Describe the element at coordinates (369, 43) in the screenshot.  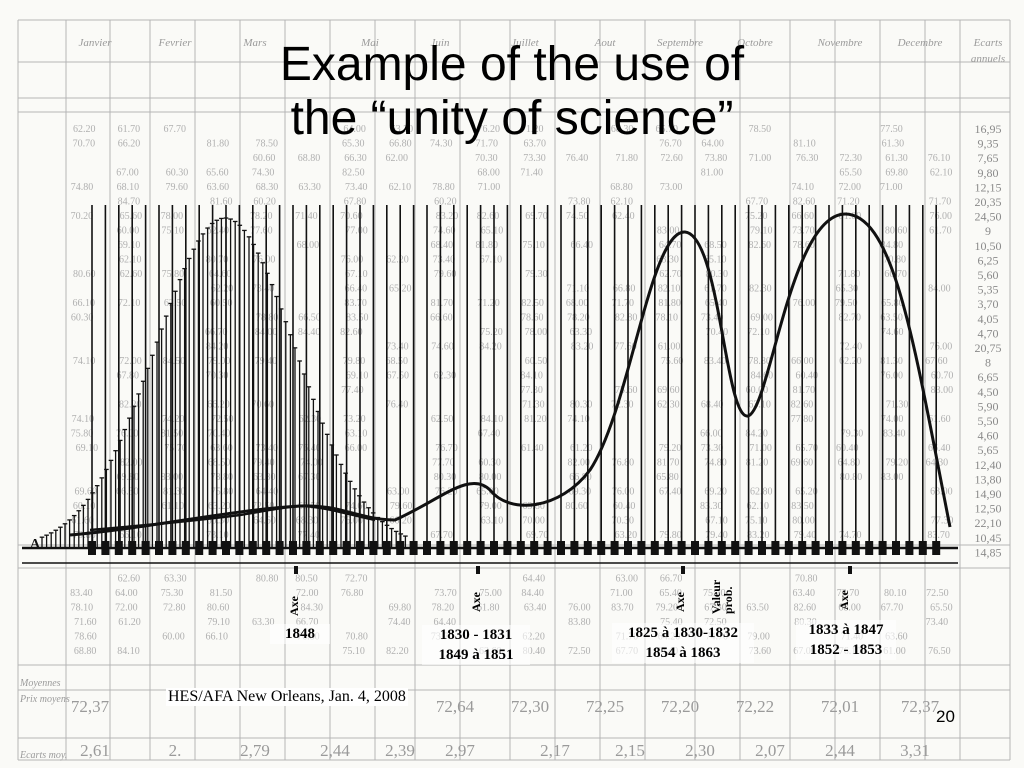
I see `month-header: Mai` at that location.